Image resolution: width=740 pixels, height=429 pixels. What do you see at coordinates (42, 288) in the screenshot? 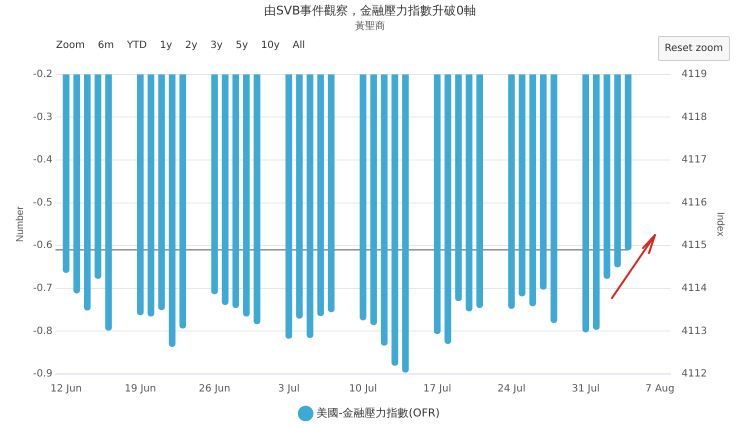
I see `y-tick-label: -0.7` at bounding box center [42, 288].